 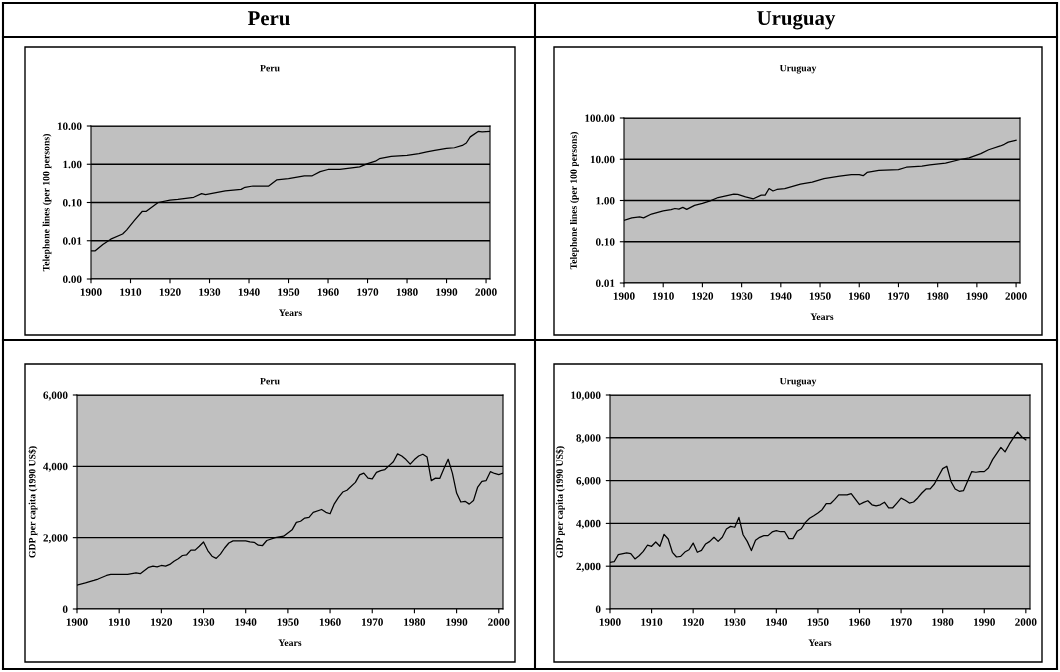 What do you see at coordinates (588, 439) in the screenshot?
I see `y-tick-label: 8,000` at bounding box center [588, 439].